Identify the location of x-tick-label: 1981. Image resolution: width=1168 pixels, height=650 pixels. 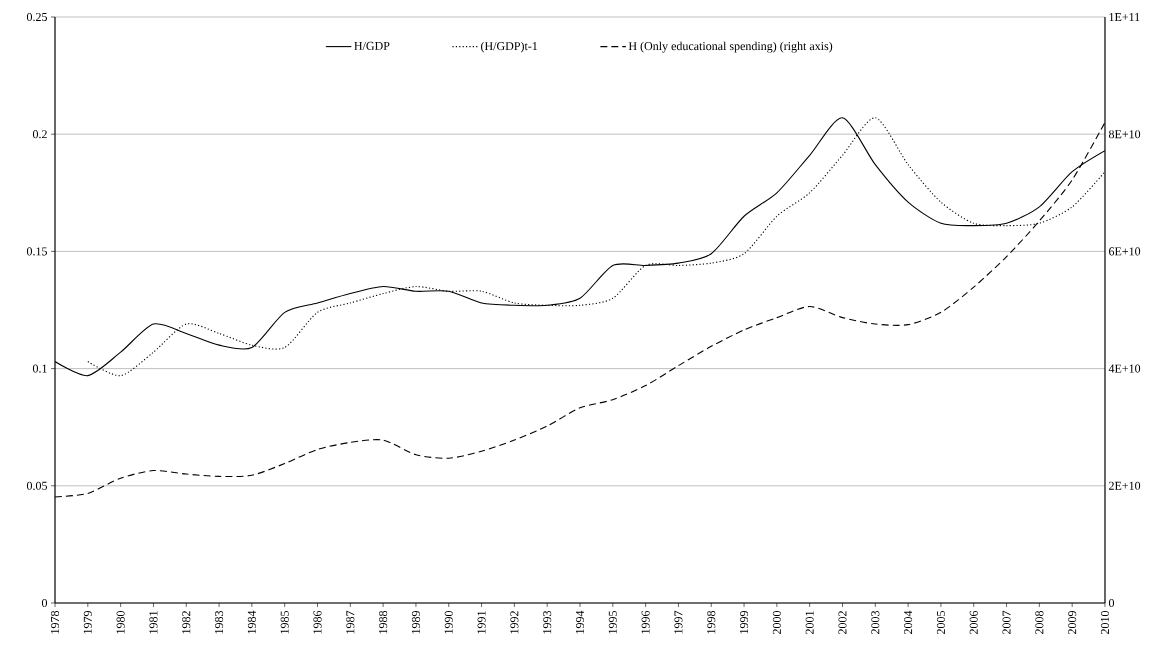
(153, 622).